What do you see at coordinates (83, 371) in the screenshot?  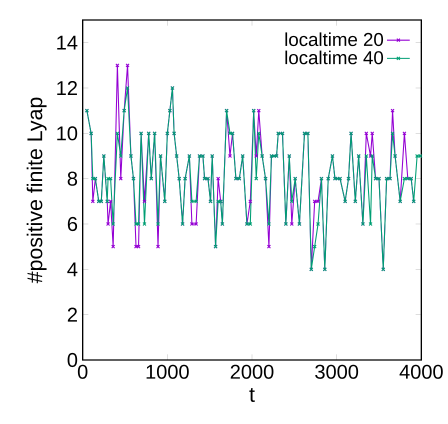 I see `x-tick-label: 0` at bounding box center [83, 371].